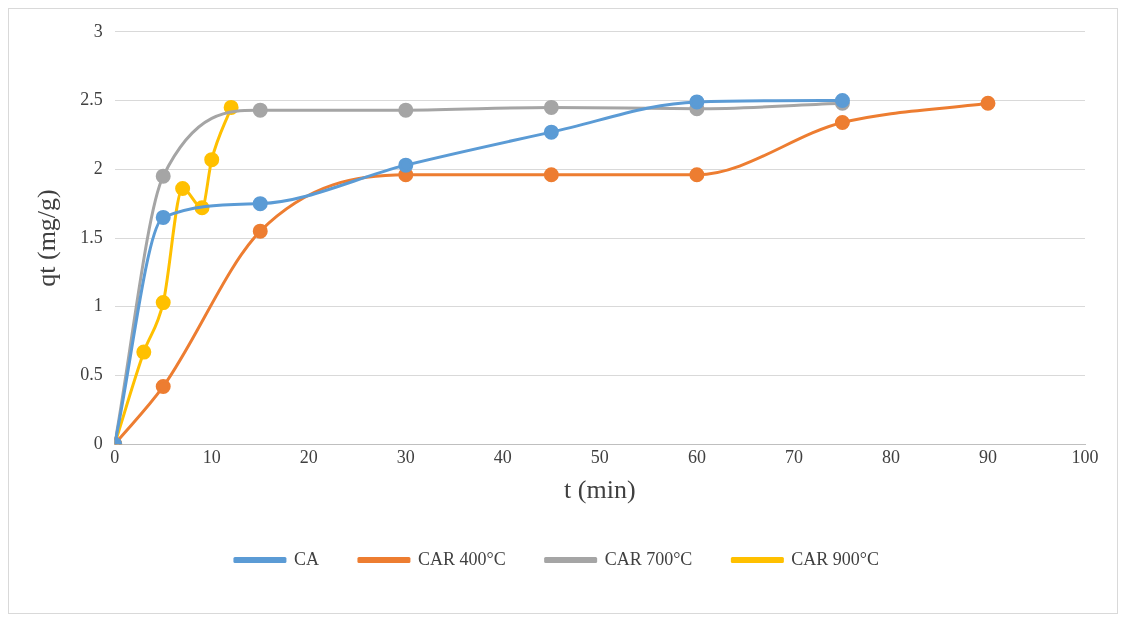 The width and height of the screenshot is (1129, 624). What do you see at coordinates (91, 99) in the screenshot?
I see `y-tick-label: 2.5` at bounding box center [91, 99].